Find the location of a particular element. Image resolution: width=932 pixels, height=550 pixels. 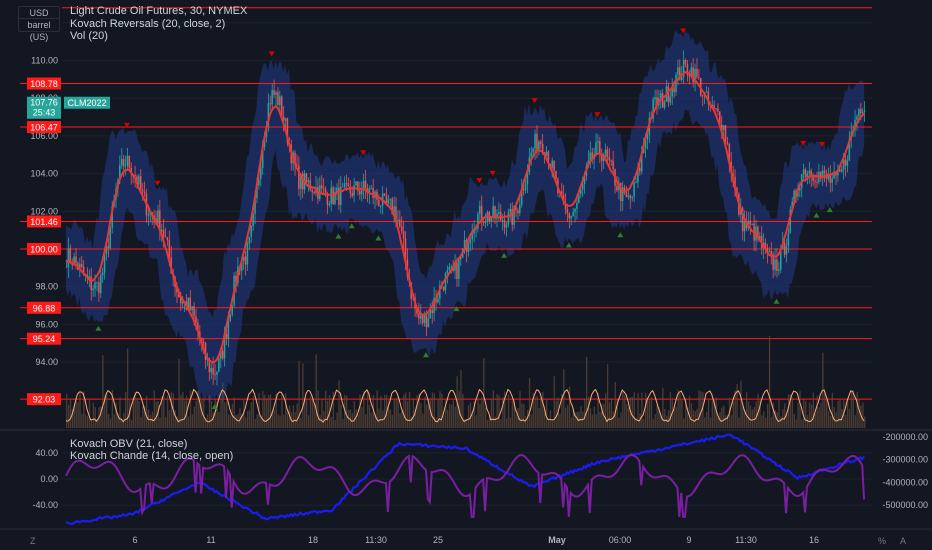

indicator-legend-kovach-obv: Kovach OBV (21, close) is located at coordinates (128, 444).